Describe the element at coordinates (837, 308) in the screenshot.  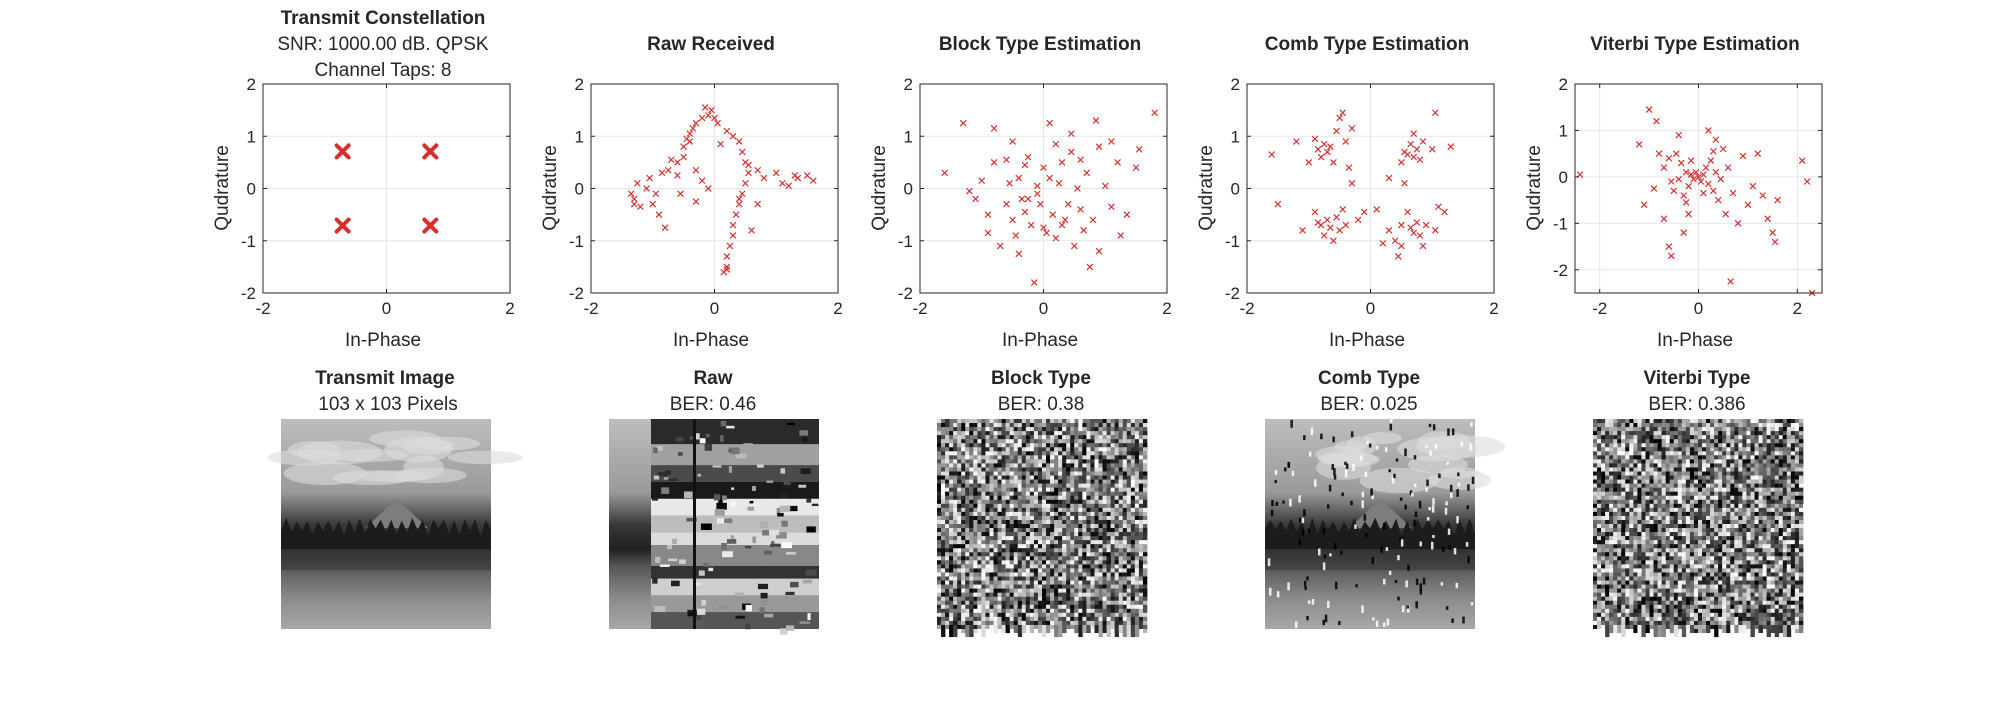
I see `x-tick-label: 2` at that location.